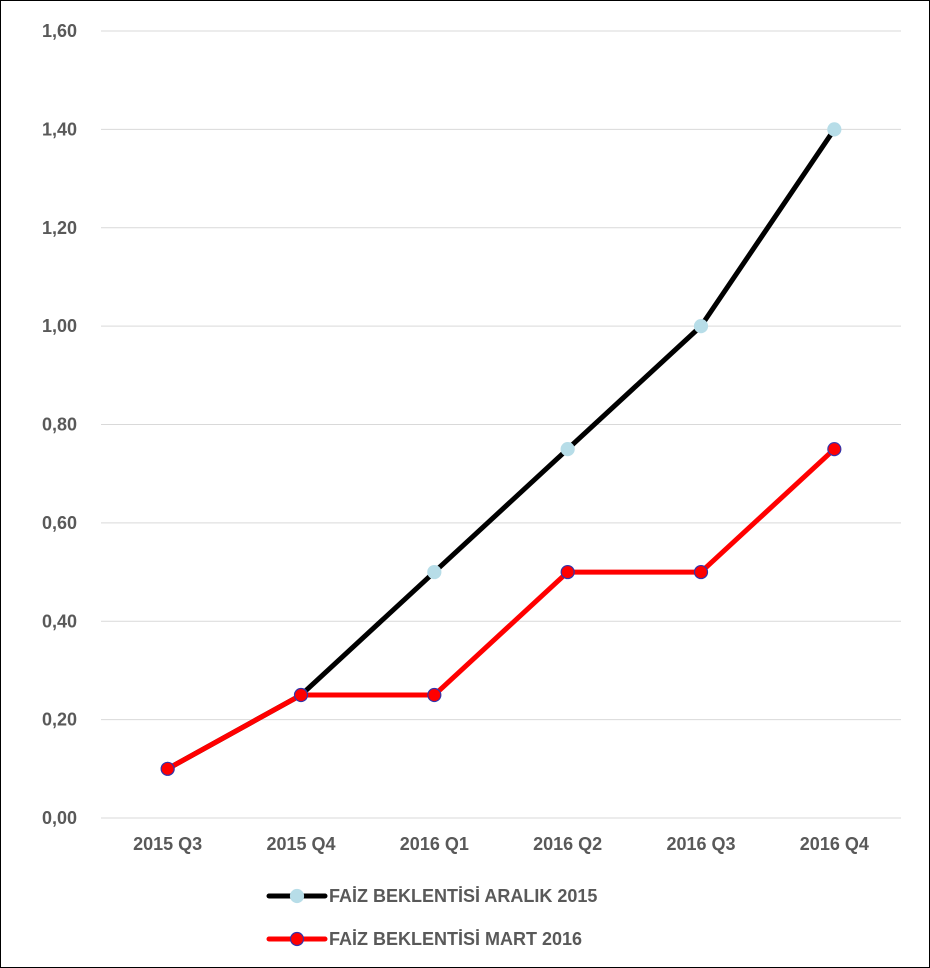 The image size is (930, 968). What do you see at coordinates (59, 129) in the screenshot?
I see `y-tick-label: 1,40` at bounding box center [59, 129].